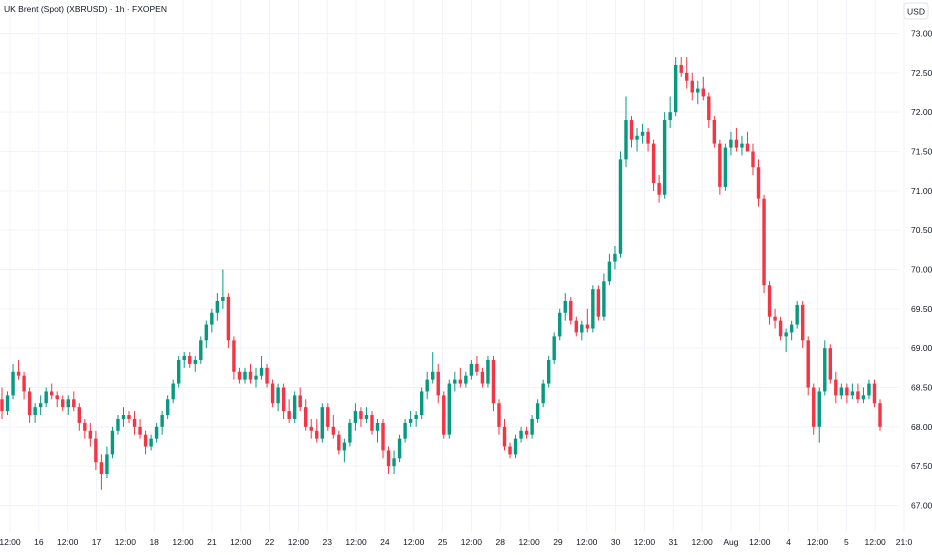  Describe the element at coordinates (921, 230) in the screenshot. I see `y-tick-label: 70.50` at that location.